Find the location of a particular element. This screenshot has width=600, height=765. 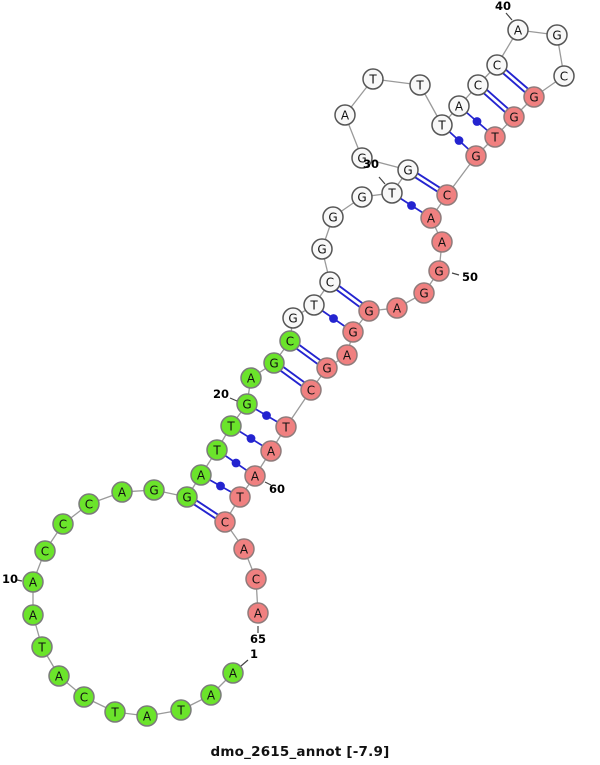

nucleotide-30-circle is located at coordinates (392, 193).